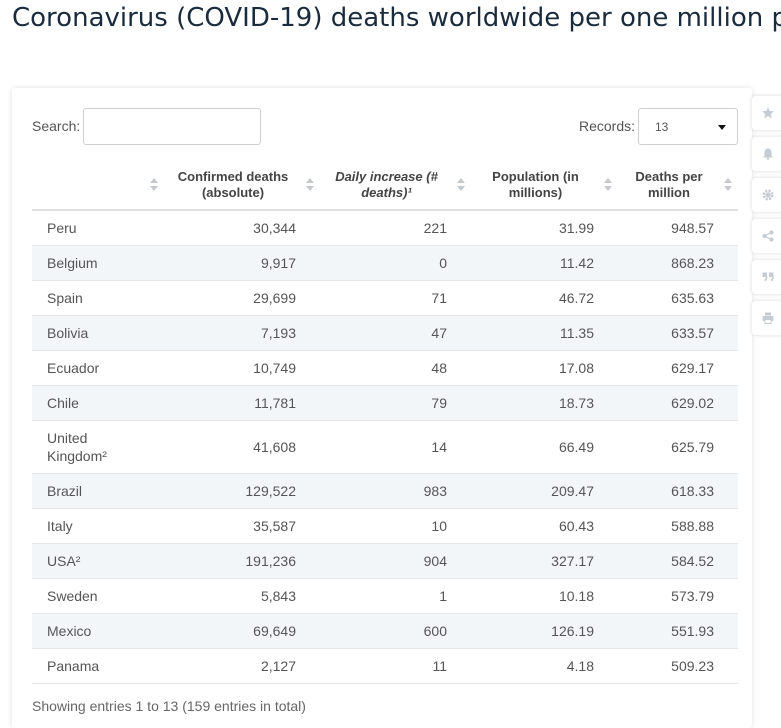  What do you see at coordinates (395, 403) in the screenshot?
I see `cell-daily-increase: 79` at bounding box center [395, 403].